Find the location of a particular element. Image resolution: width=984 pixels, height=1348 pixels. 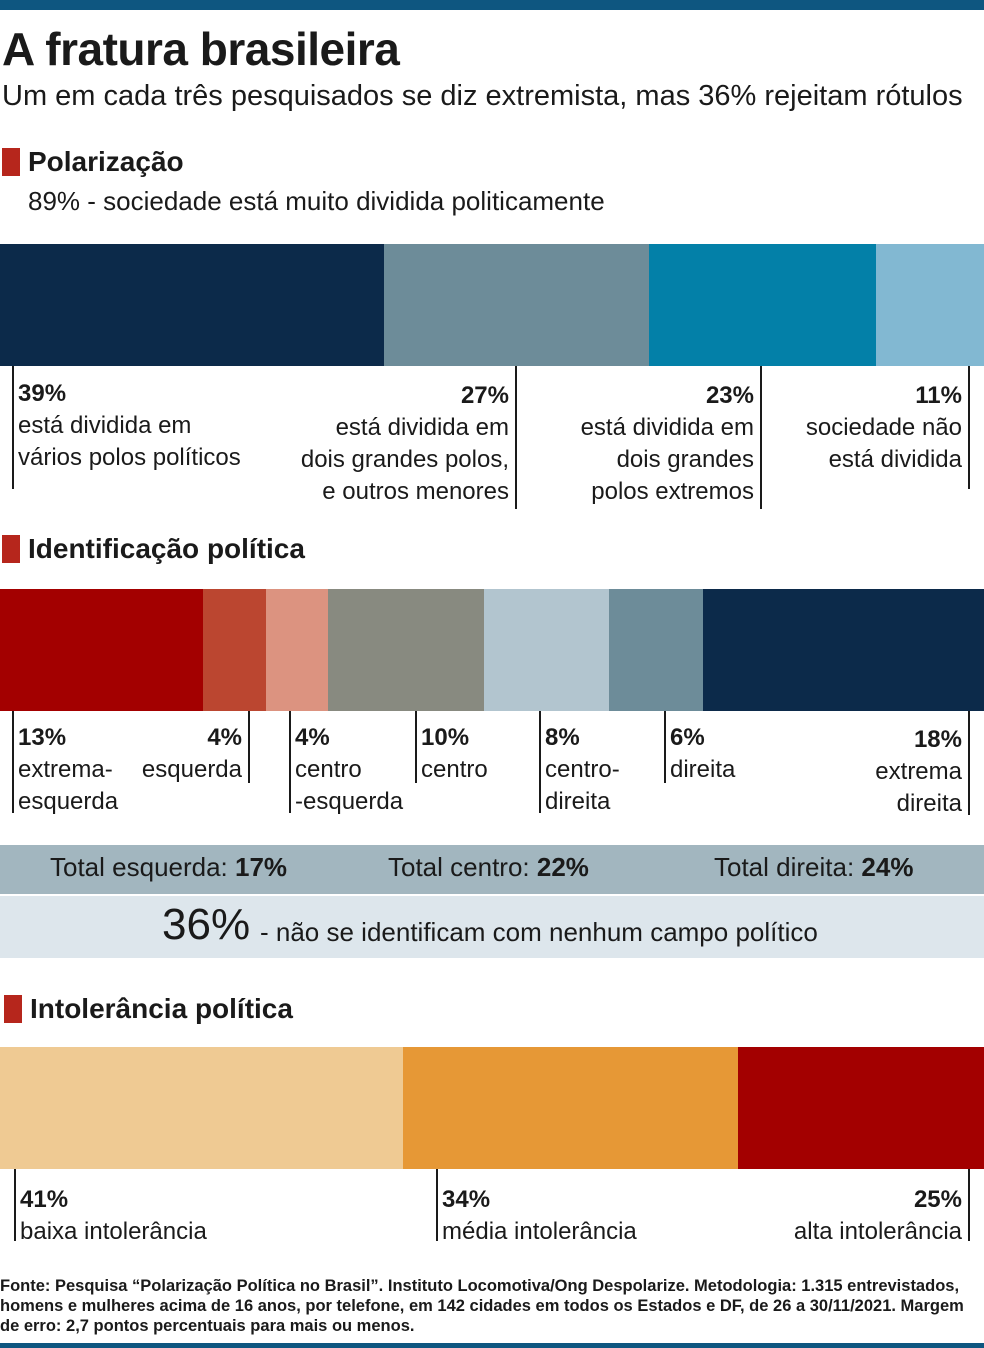

segment-label-1-2: 4% centro -esquerda is located at coordinates (349, 770).